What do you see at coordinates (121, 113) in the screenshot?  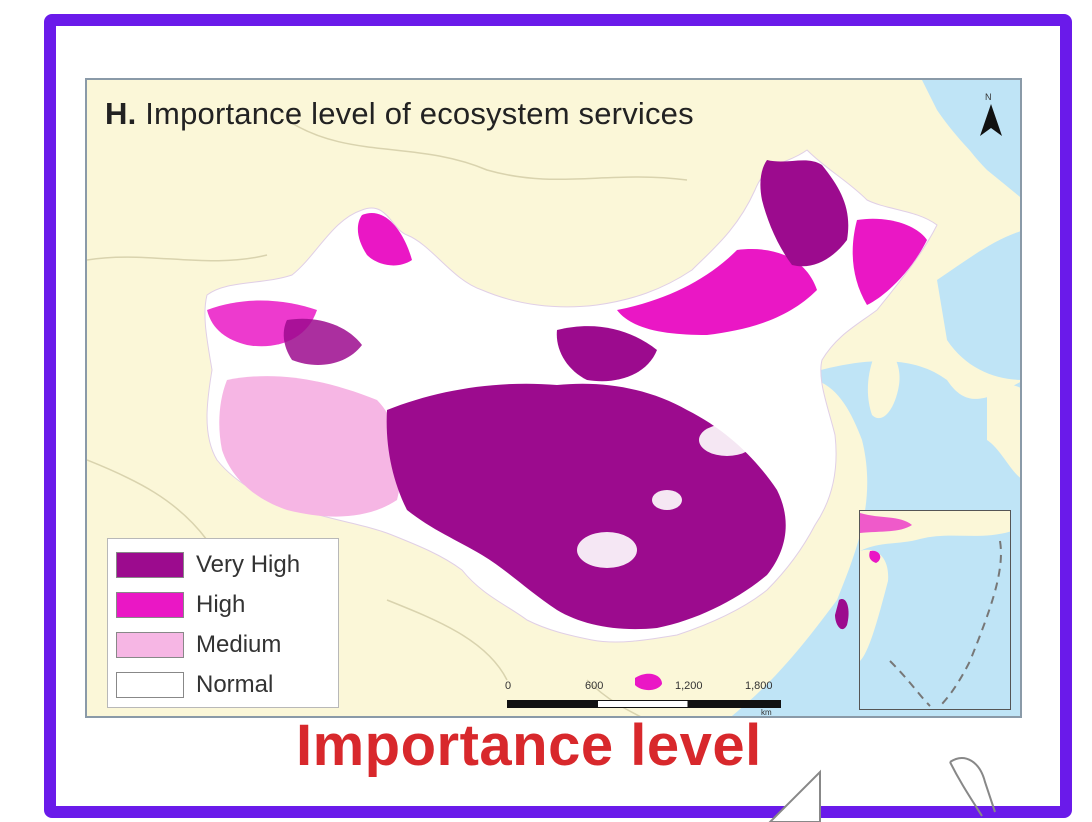 I see `map-title-prefix: H.` at bounding box center [121, 113].